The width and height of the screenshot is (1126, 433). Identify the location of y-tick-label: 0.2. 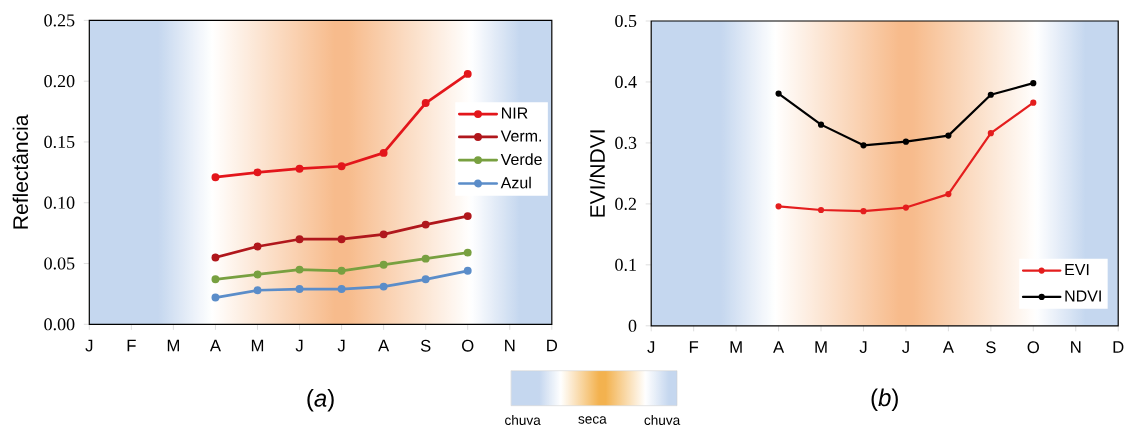
(626, 203).